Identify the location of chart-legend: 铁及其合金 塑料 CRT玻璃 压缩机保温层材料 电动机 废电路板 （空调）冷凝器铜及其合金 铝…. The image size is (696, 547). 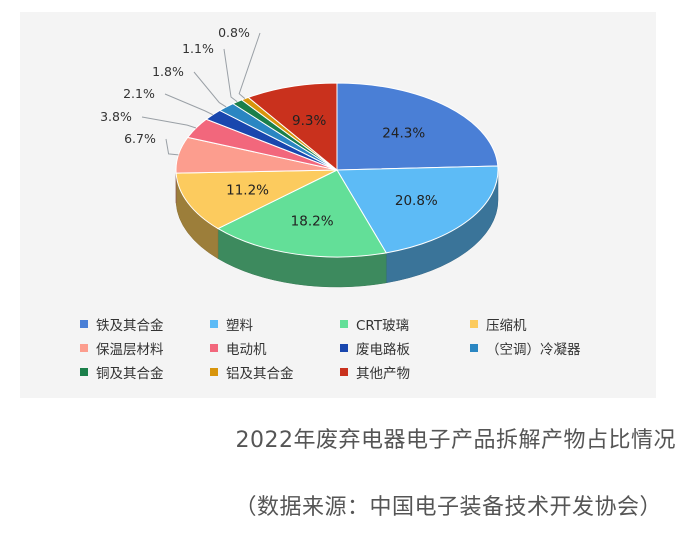
(365, 348).